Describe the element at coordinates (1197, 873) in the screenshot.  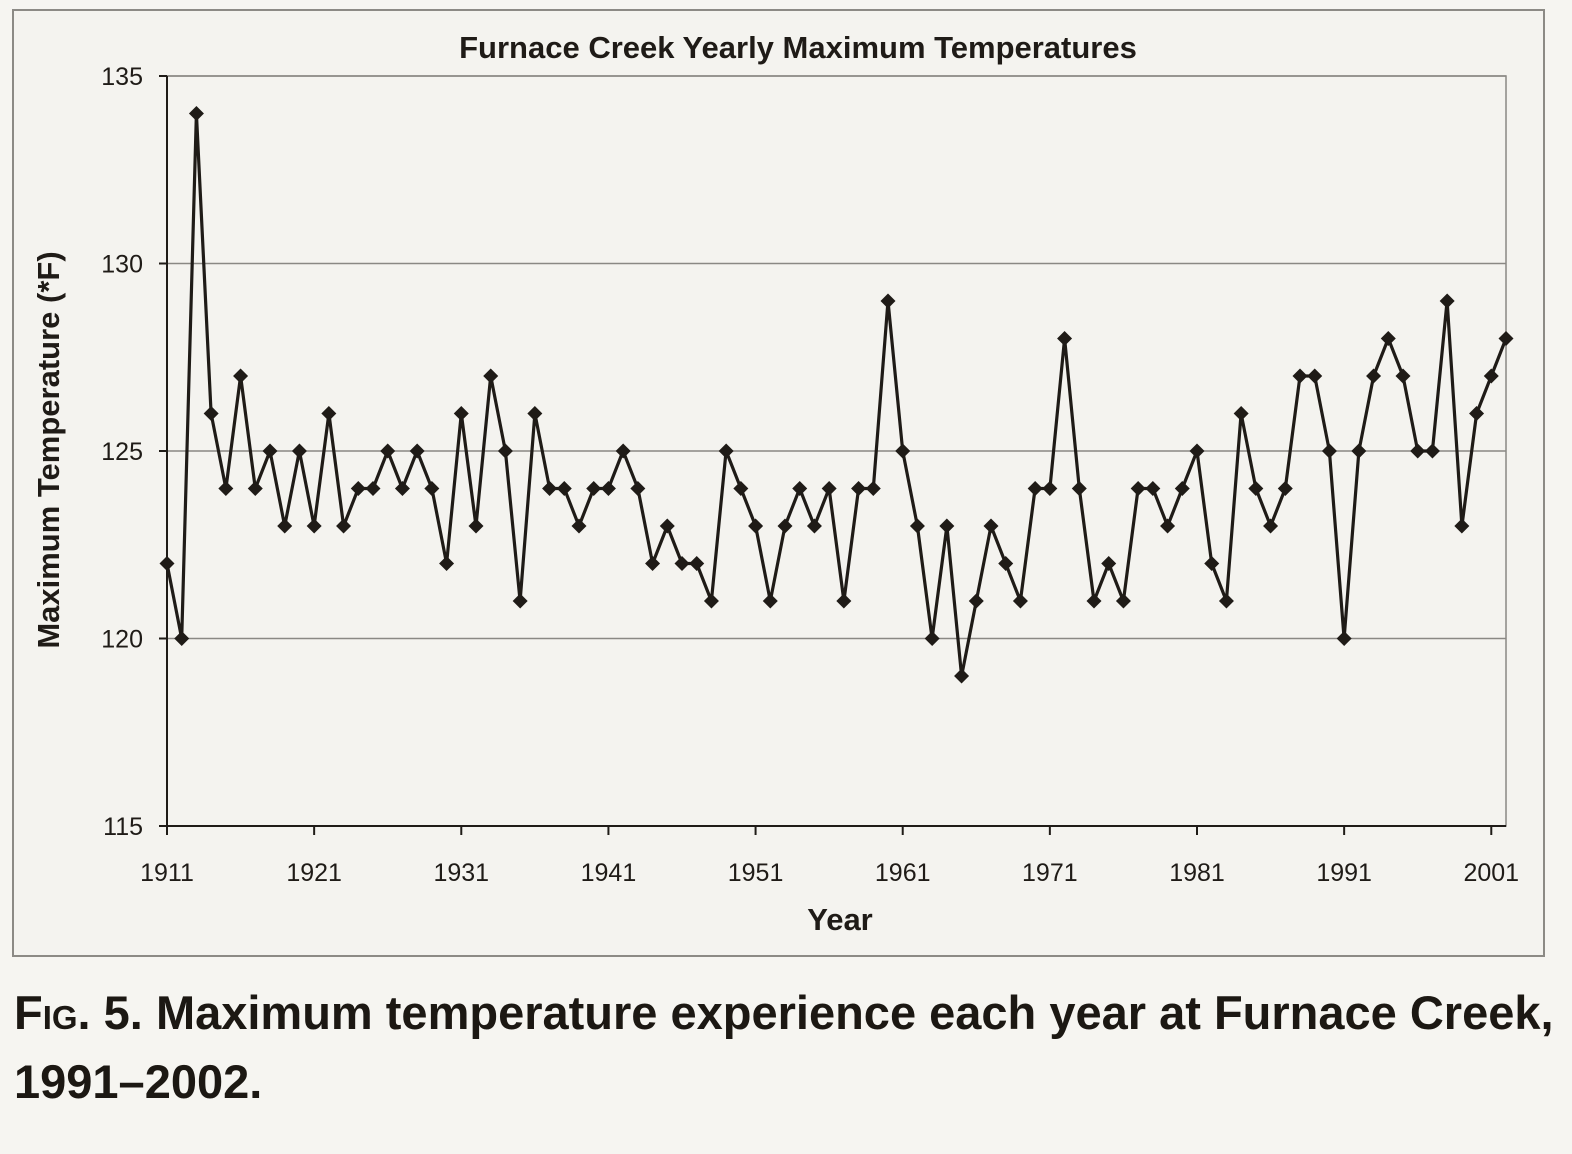
I see `x-tick-label-1981: 1981` at that location.